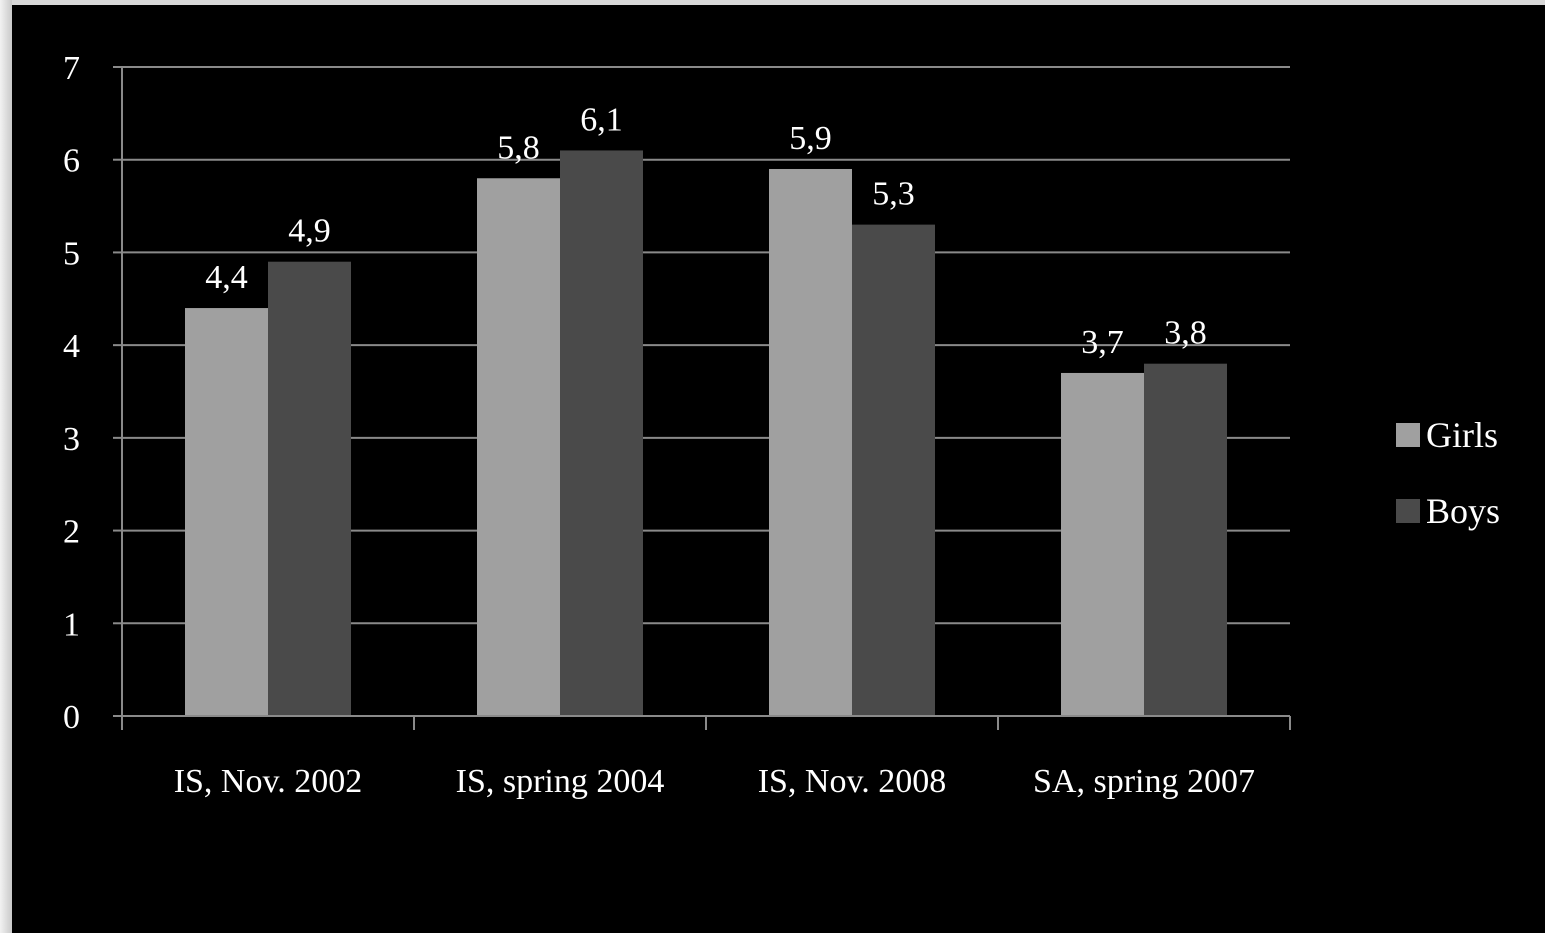 The image size is (1545, 933). I want to click on x-category-label: IS, spring 2004, so click(560, 781).